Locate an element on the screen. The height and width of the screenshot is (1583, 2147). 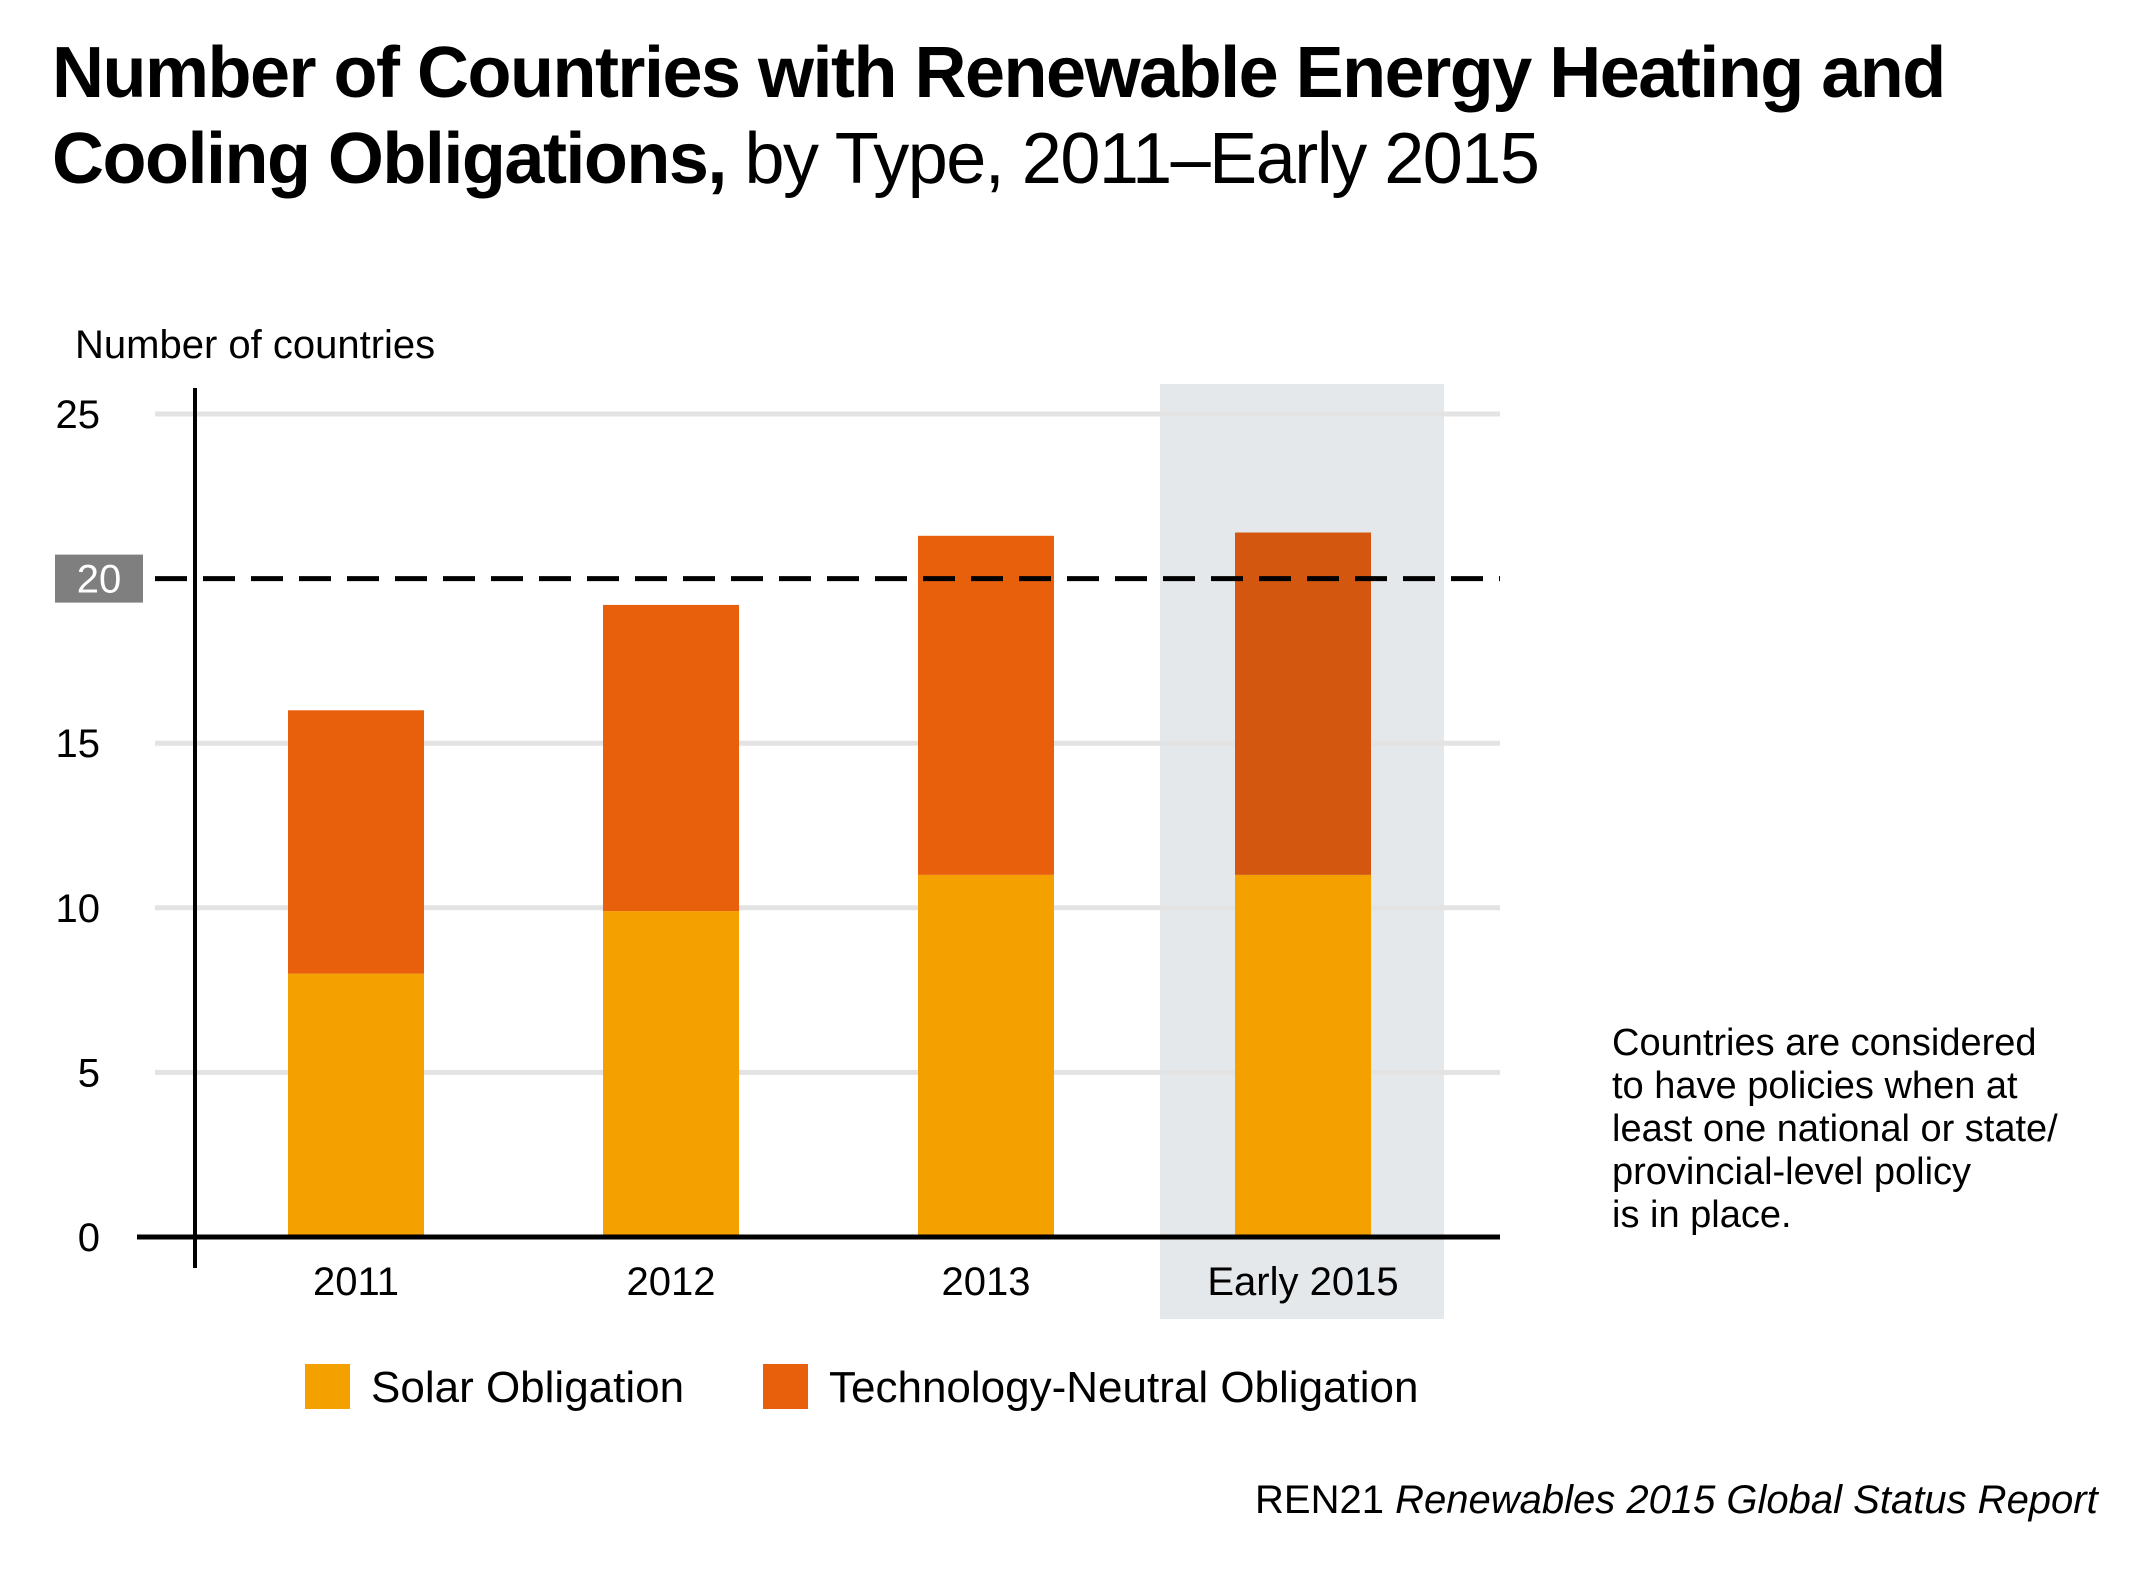
note-line: provincial-level policy is located at coordinates (1792, 1172).